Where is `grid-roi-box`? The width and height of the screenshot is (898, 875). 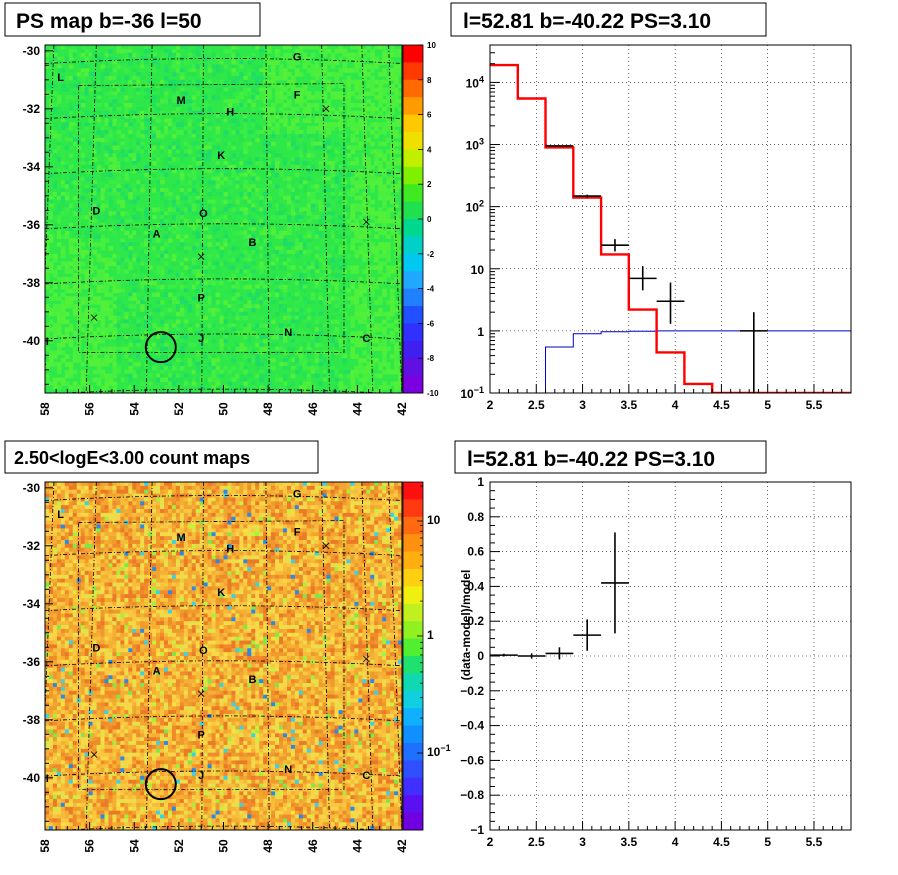 grid-roi-box is located at coordinates (211, 218).